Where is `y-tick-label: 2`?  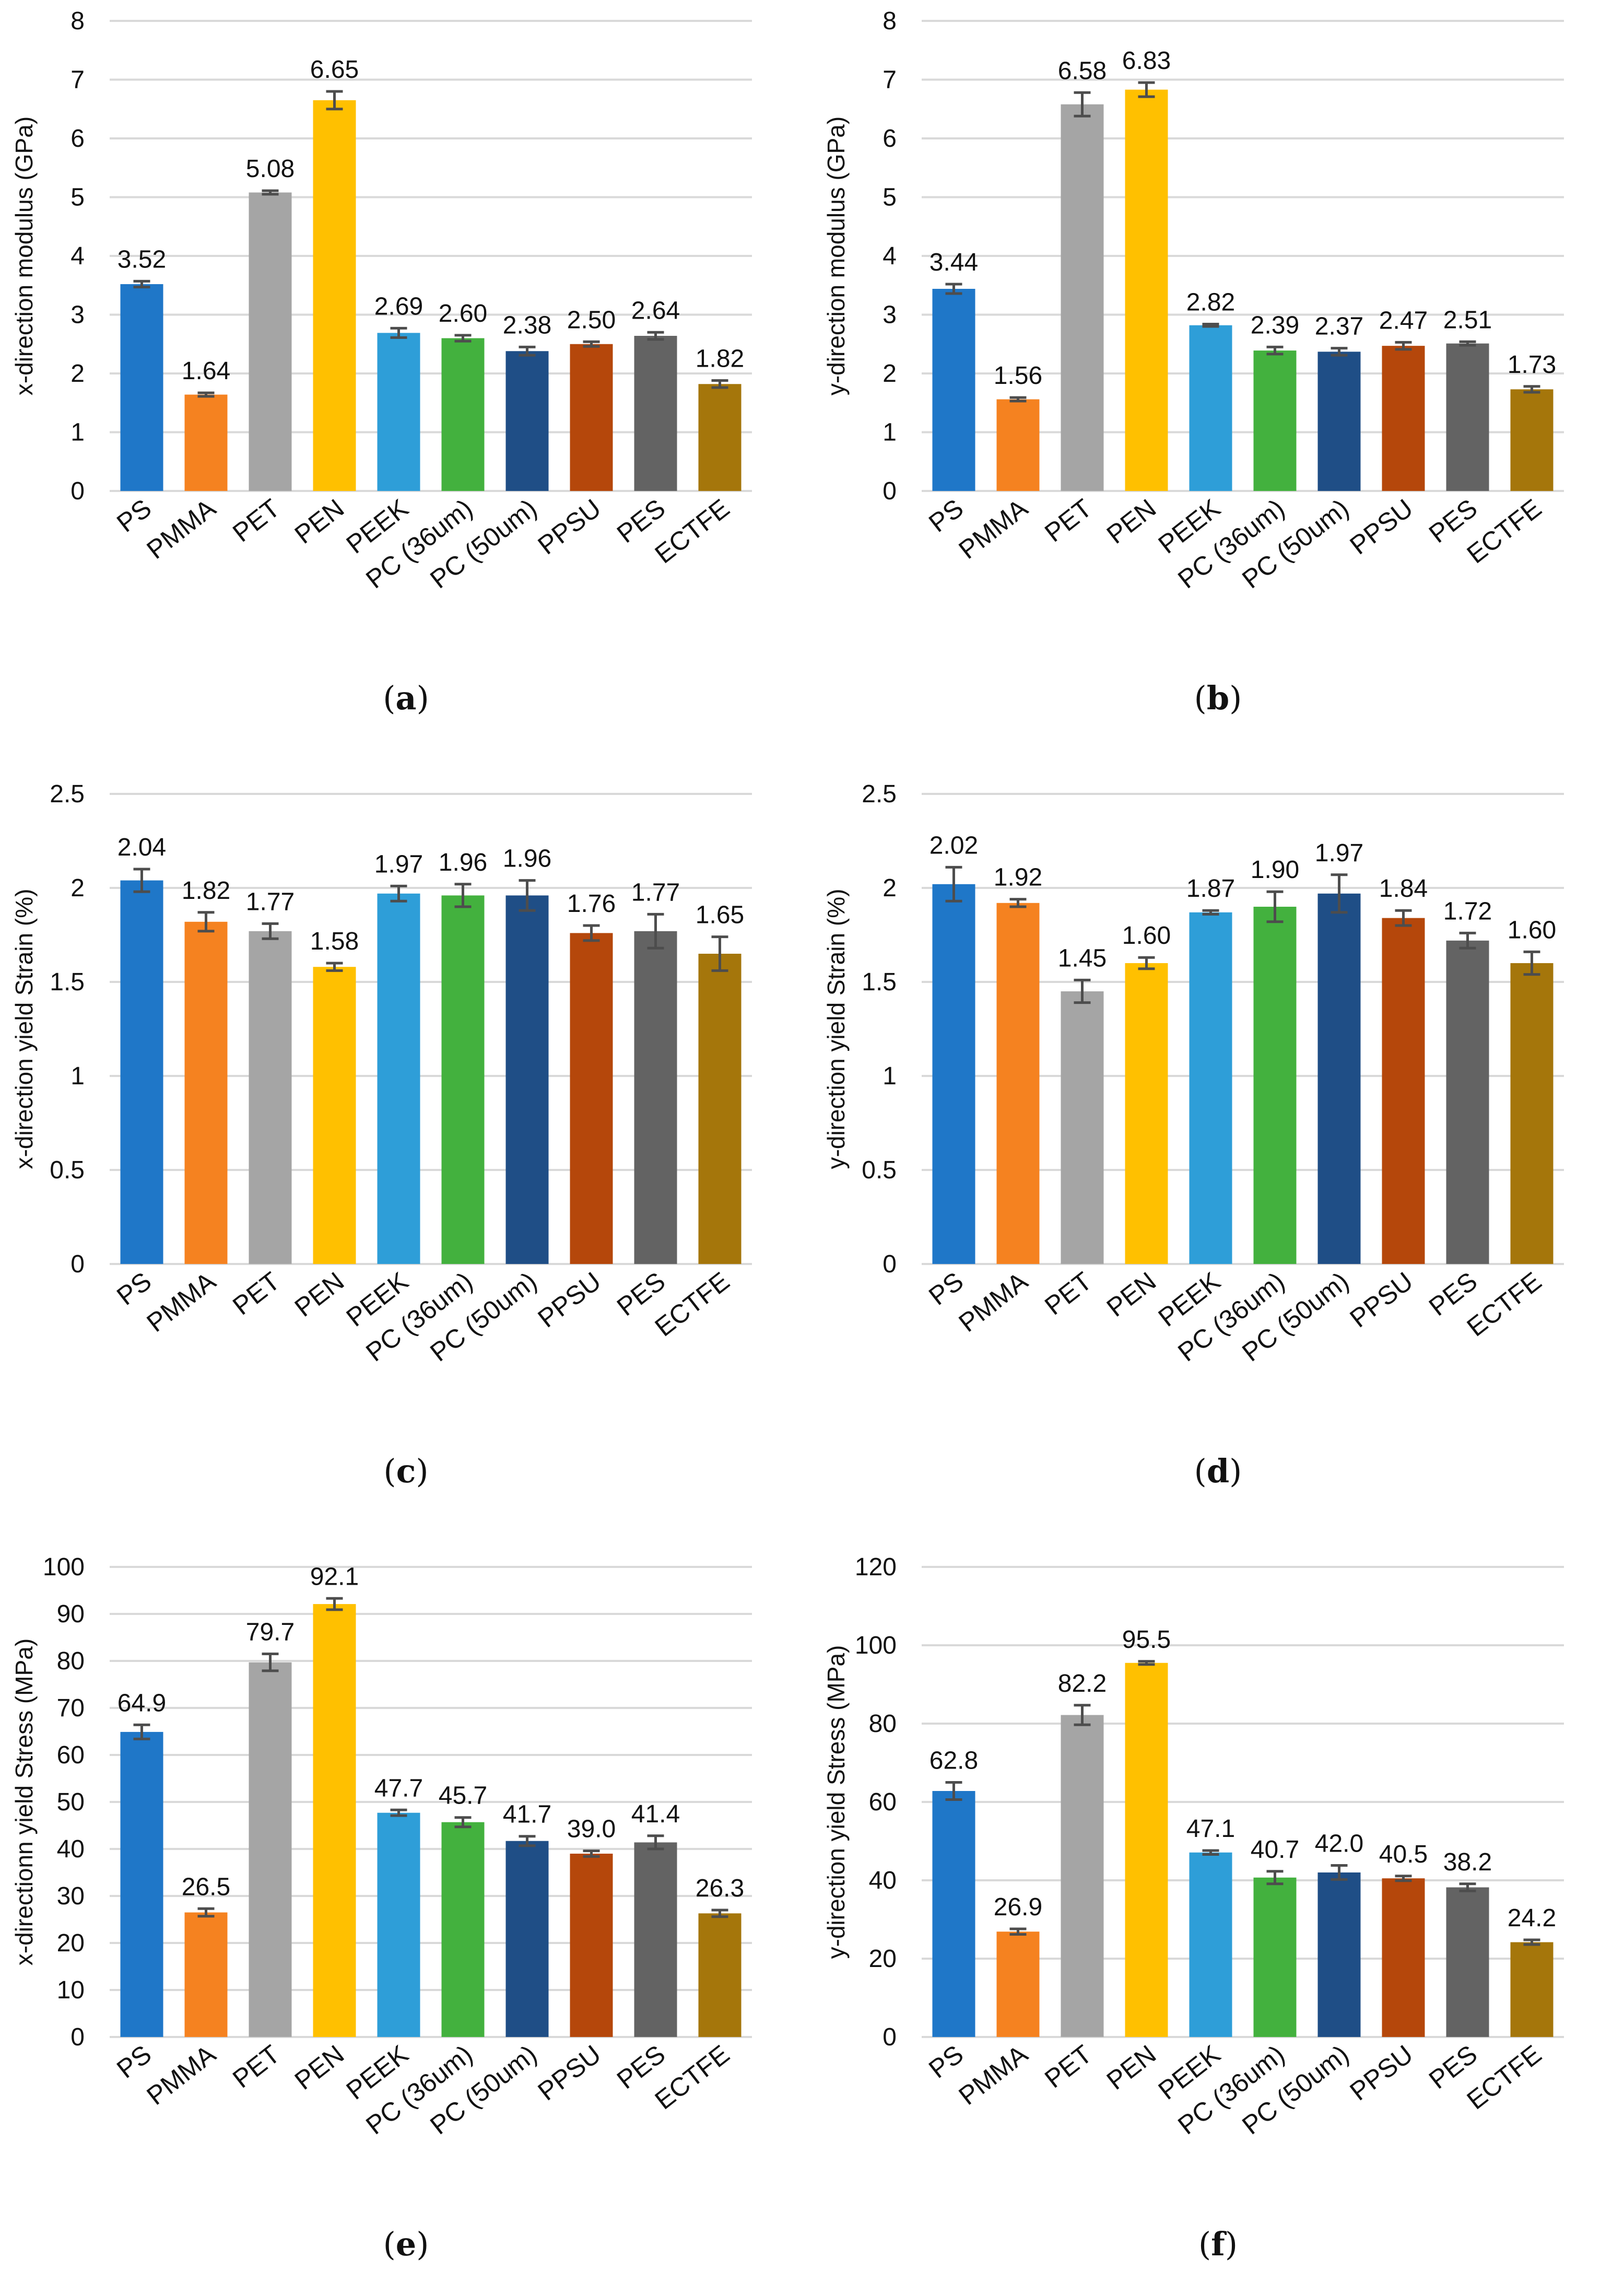
y-tick-label: 2 is located at coordinates (889, 888).